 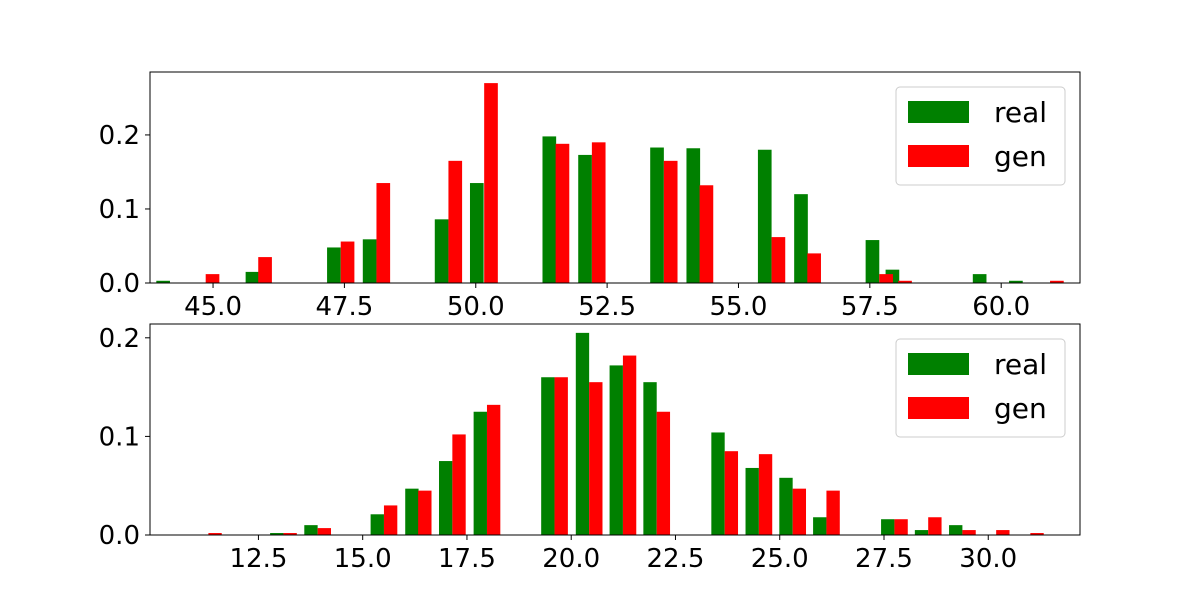 I want to click on x-tick-label: 52.5, so click(x=607, y=307).